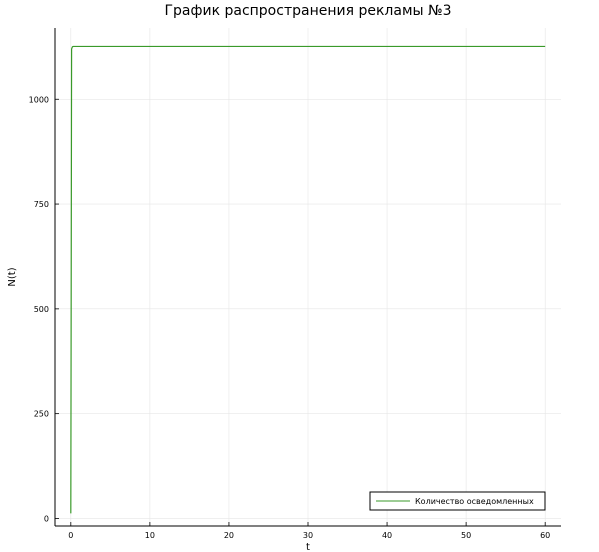 The height and width of the screenshot is (552, 599). Describe the element at coordinates (466, 535) in the screenshot. I see `x-tick-label: 50` at that location.